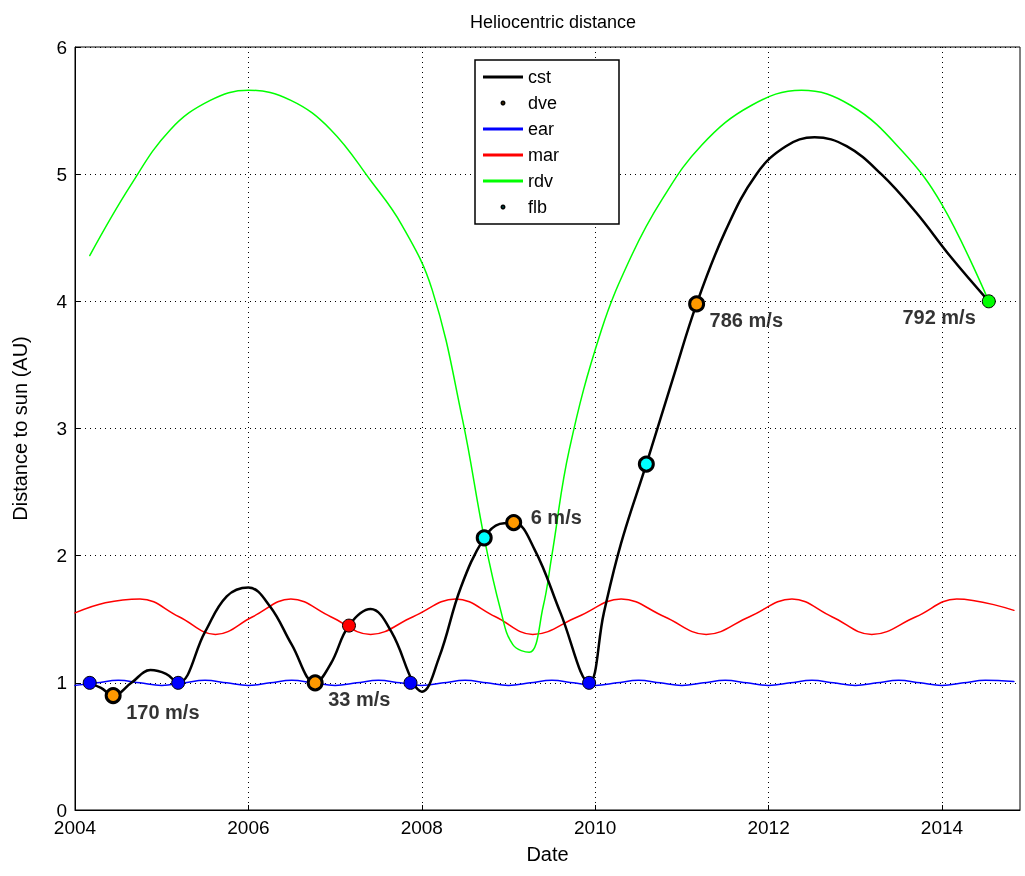  Describe the element at coordinates (62, 301) in the screenshot. I see `y-tick-label: 4` at that location.